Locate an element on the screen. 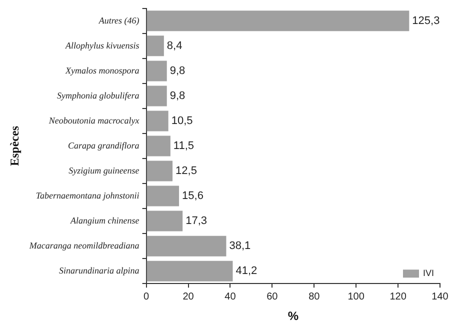 The height and width of the screenshot is (332, 474). y-tick-label: Neoboutonia macrocalyx is located at coordinates (94, 120).